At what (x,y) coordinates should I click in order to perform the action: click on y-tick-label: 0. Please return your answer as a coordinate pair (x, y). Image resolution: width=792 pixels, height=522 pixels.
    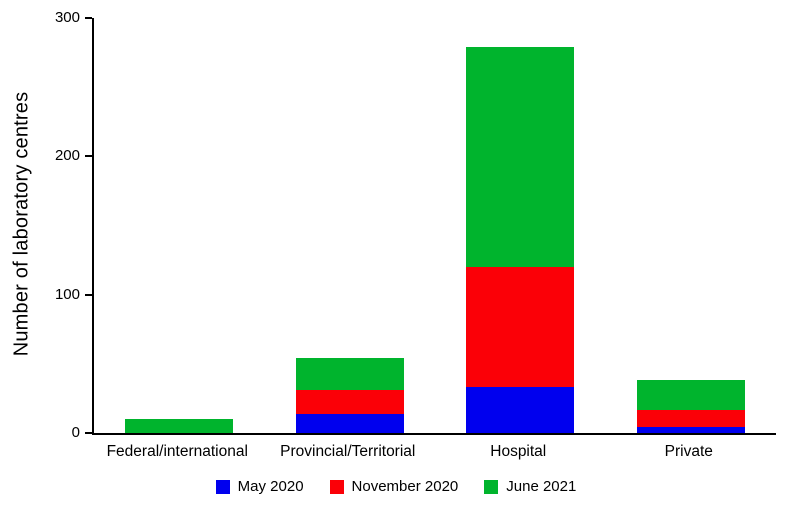
    Looking at the image, I should click on (75, 432).